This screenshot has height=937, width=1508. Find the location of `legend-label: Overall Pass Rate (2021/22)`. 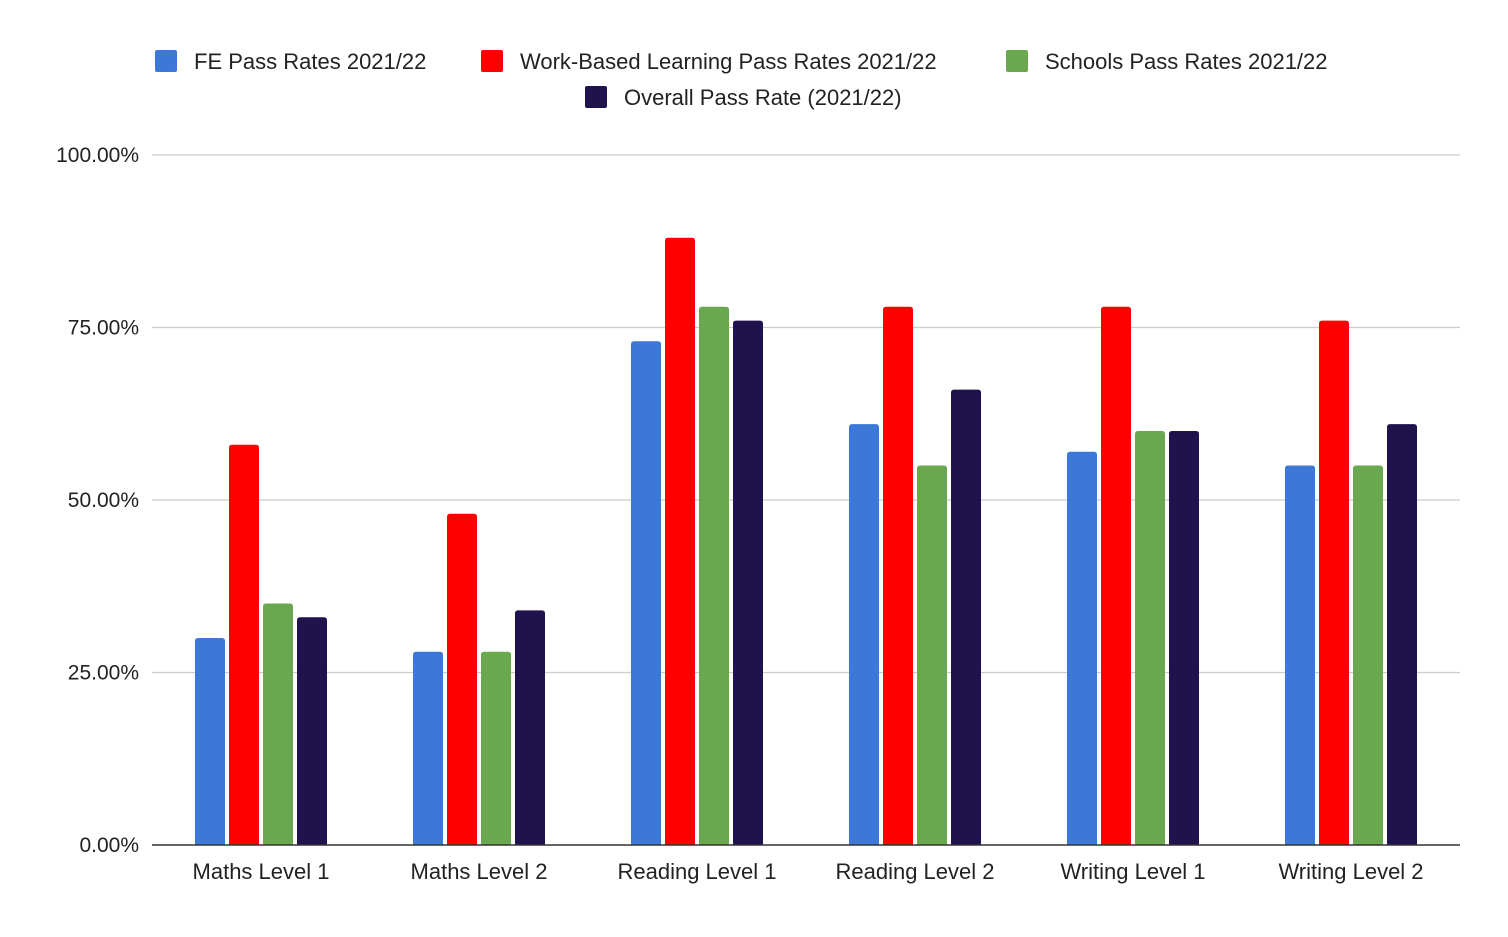

legend-label: Overall Pass Rate (2021/22) is located at coordinates (763, 97).